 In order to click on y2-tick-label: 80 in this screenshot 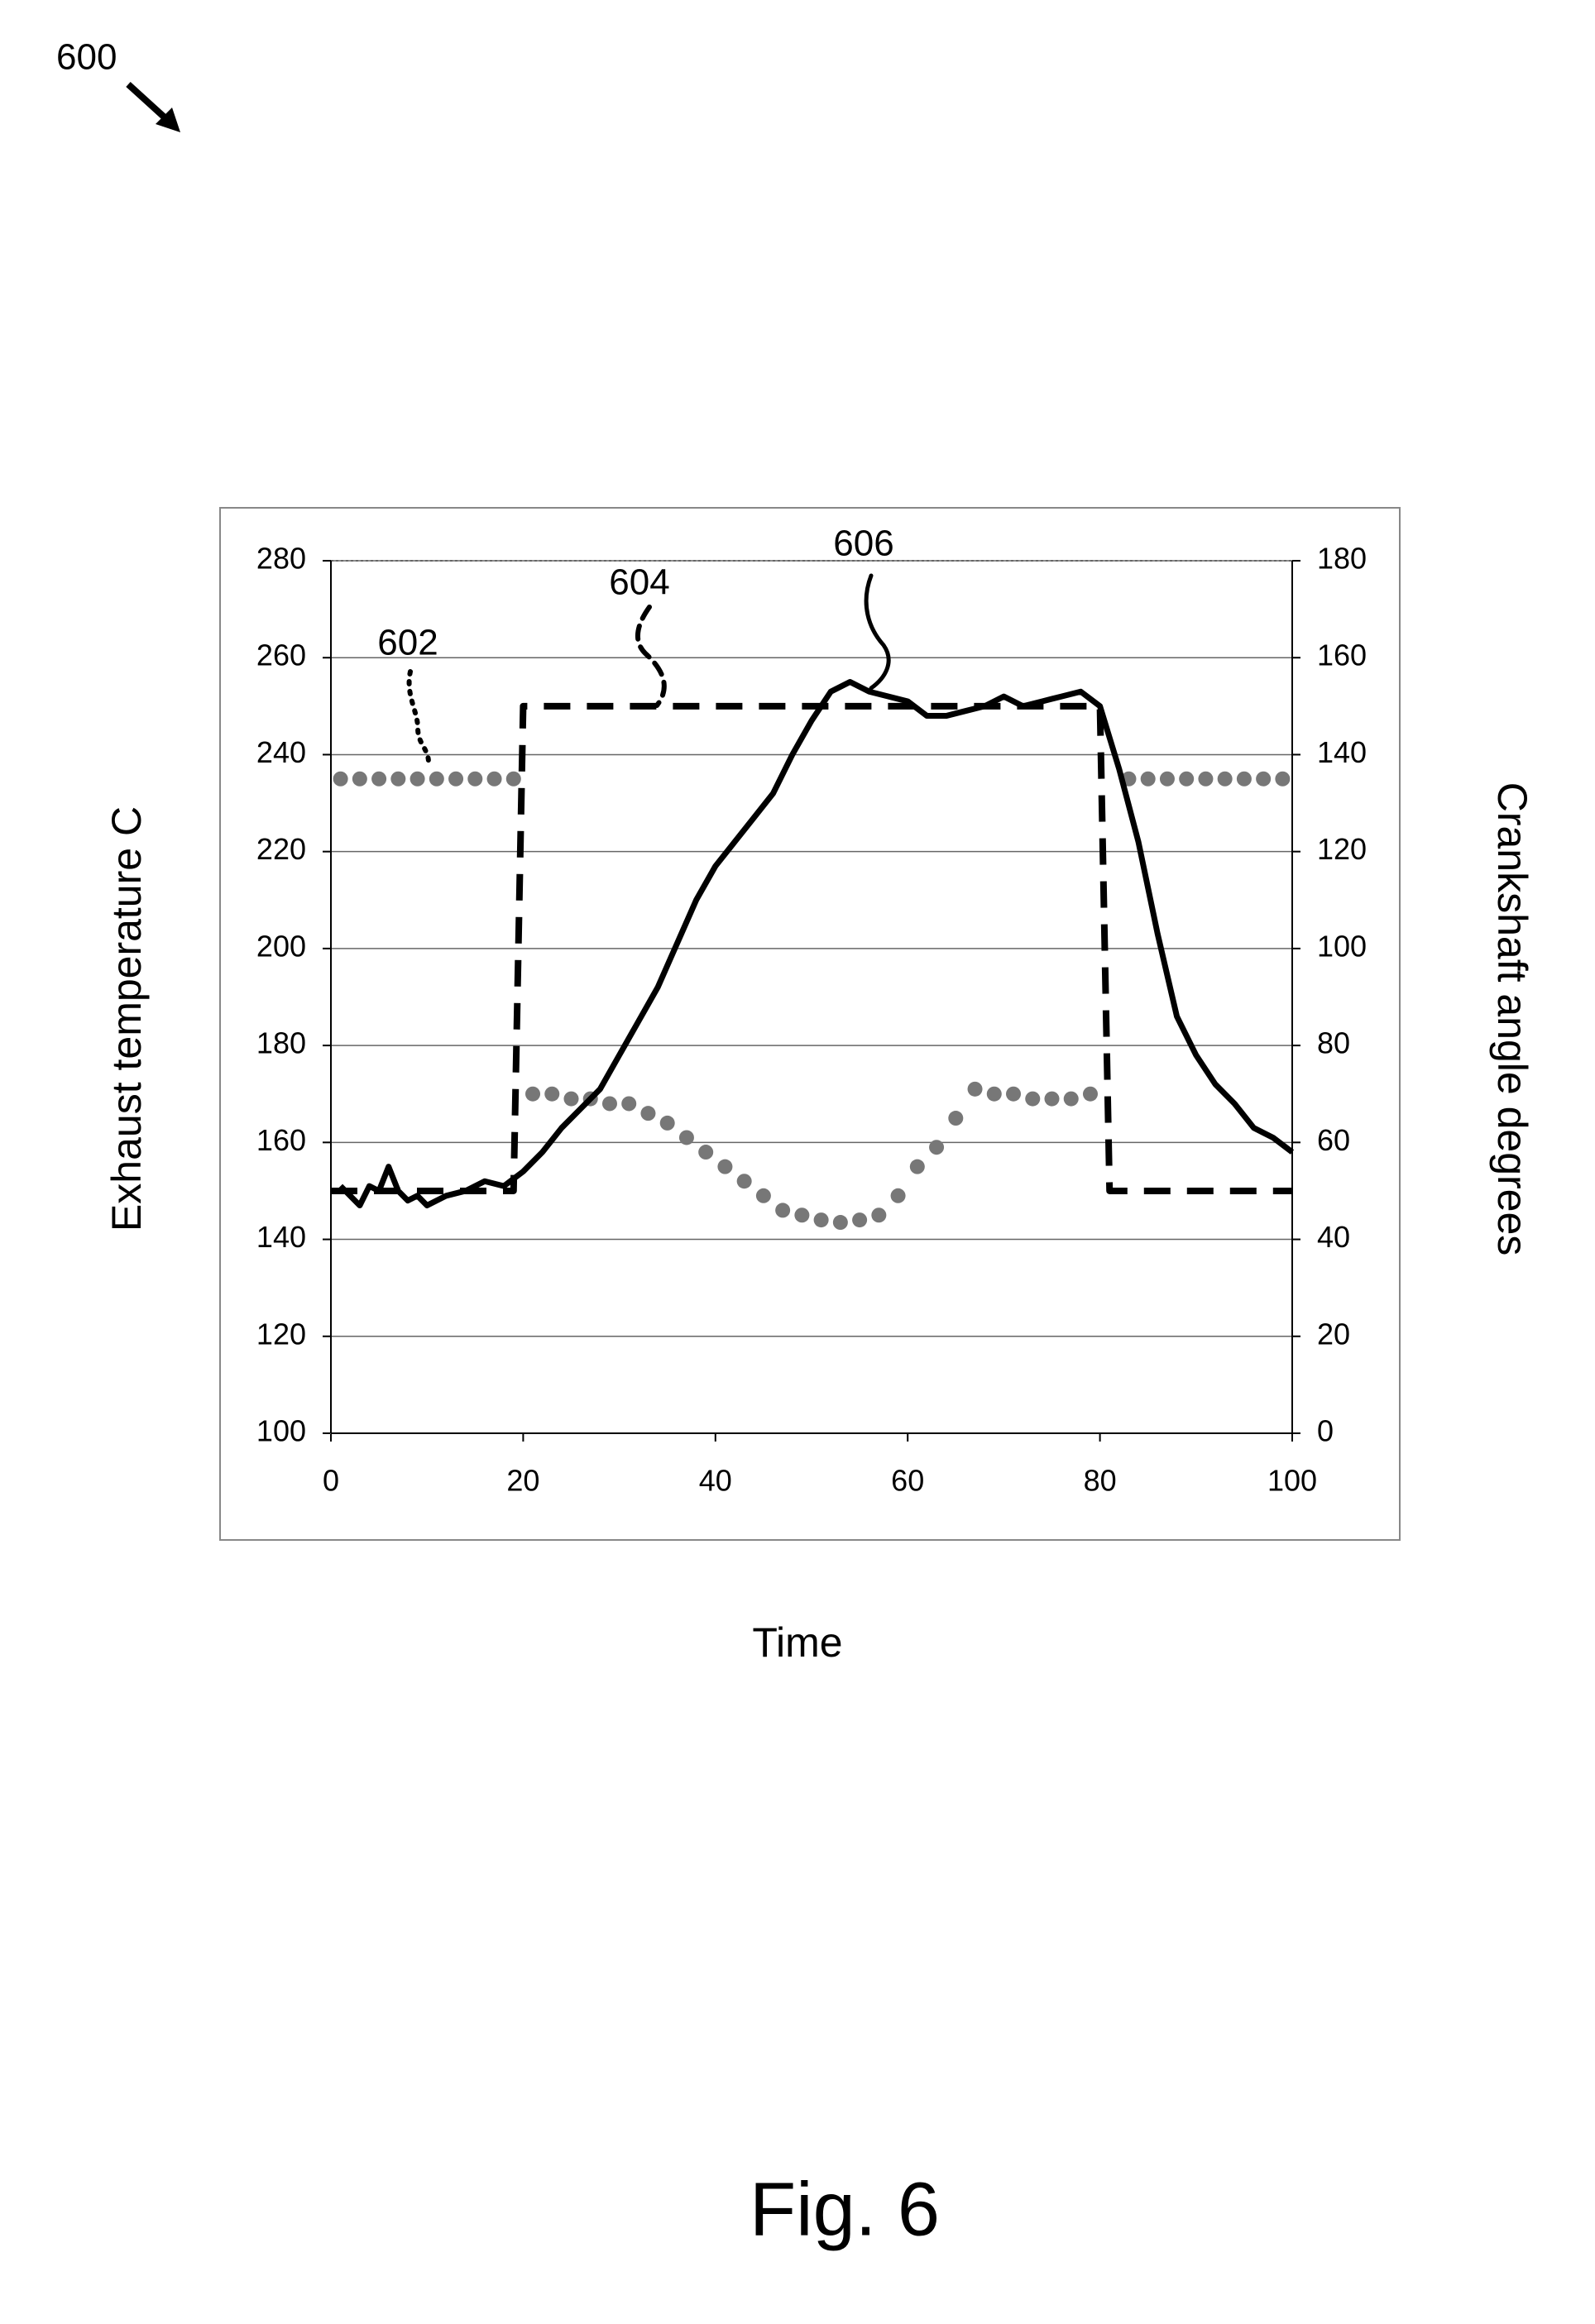, I will do `click(1333, 1043)`.